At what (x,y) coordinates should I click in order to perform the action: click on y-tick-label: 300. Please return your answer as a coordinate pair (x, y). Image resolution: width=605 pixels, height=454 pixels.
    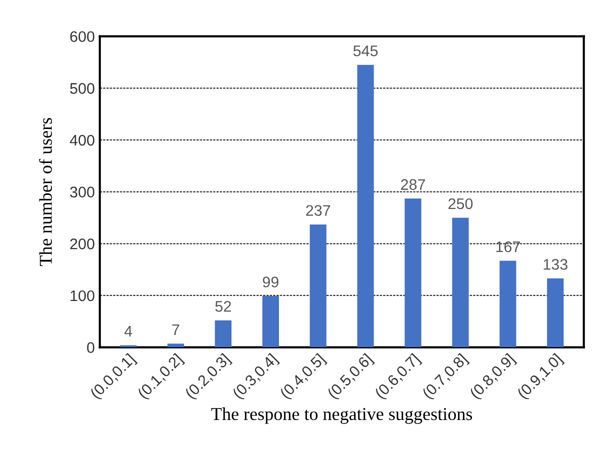
    Looking at the image, I should click on (82, 192).